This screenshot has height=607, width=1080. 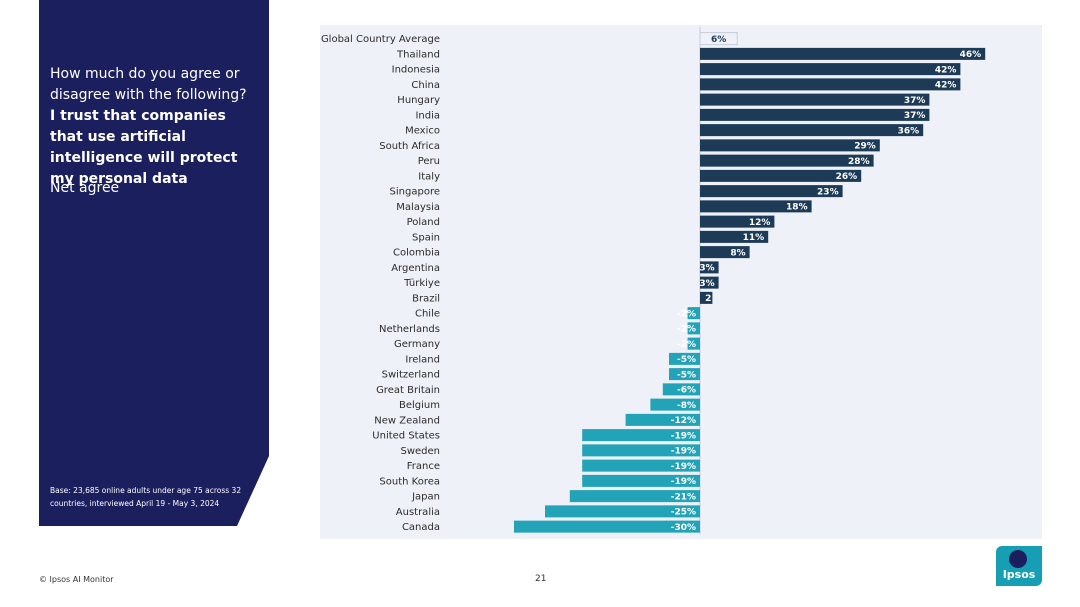 What do you see at coordinates (420, 451) in the screenshot?
I see `category-label: Sweden` at bounding box center [420, 451].